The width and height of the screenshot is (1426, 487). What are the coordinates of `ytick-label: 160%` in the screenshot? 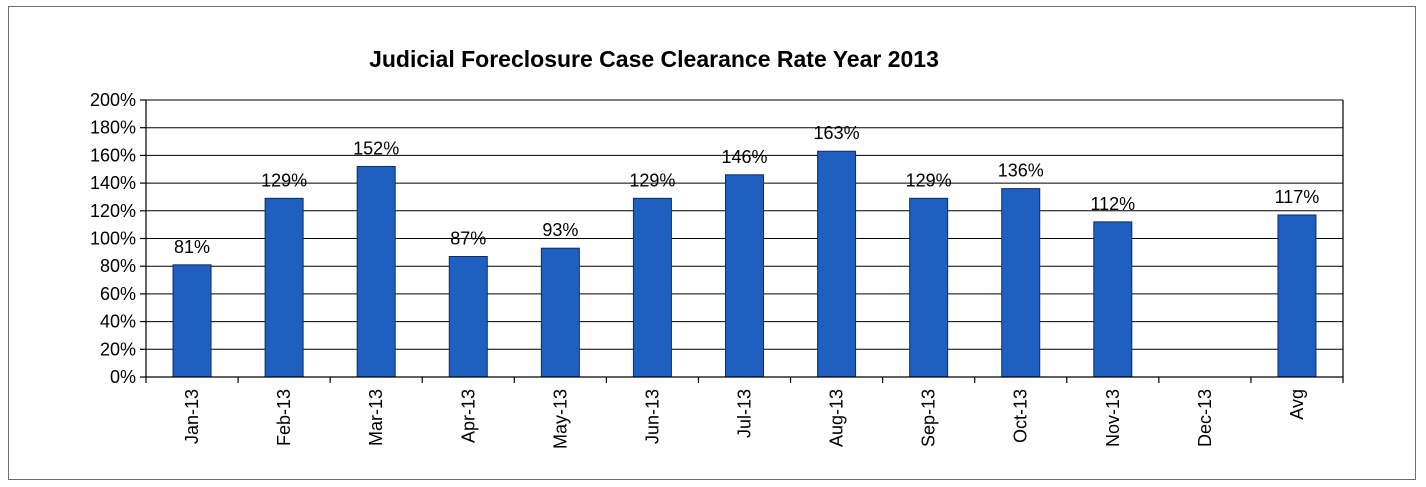 It's located at (113, 155).